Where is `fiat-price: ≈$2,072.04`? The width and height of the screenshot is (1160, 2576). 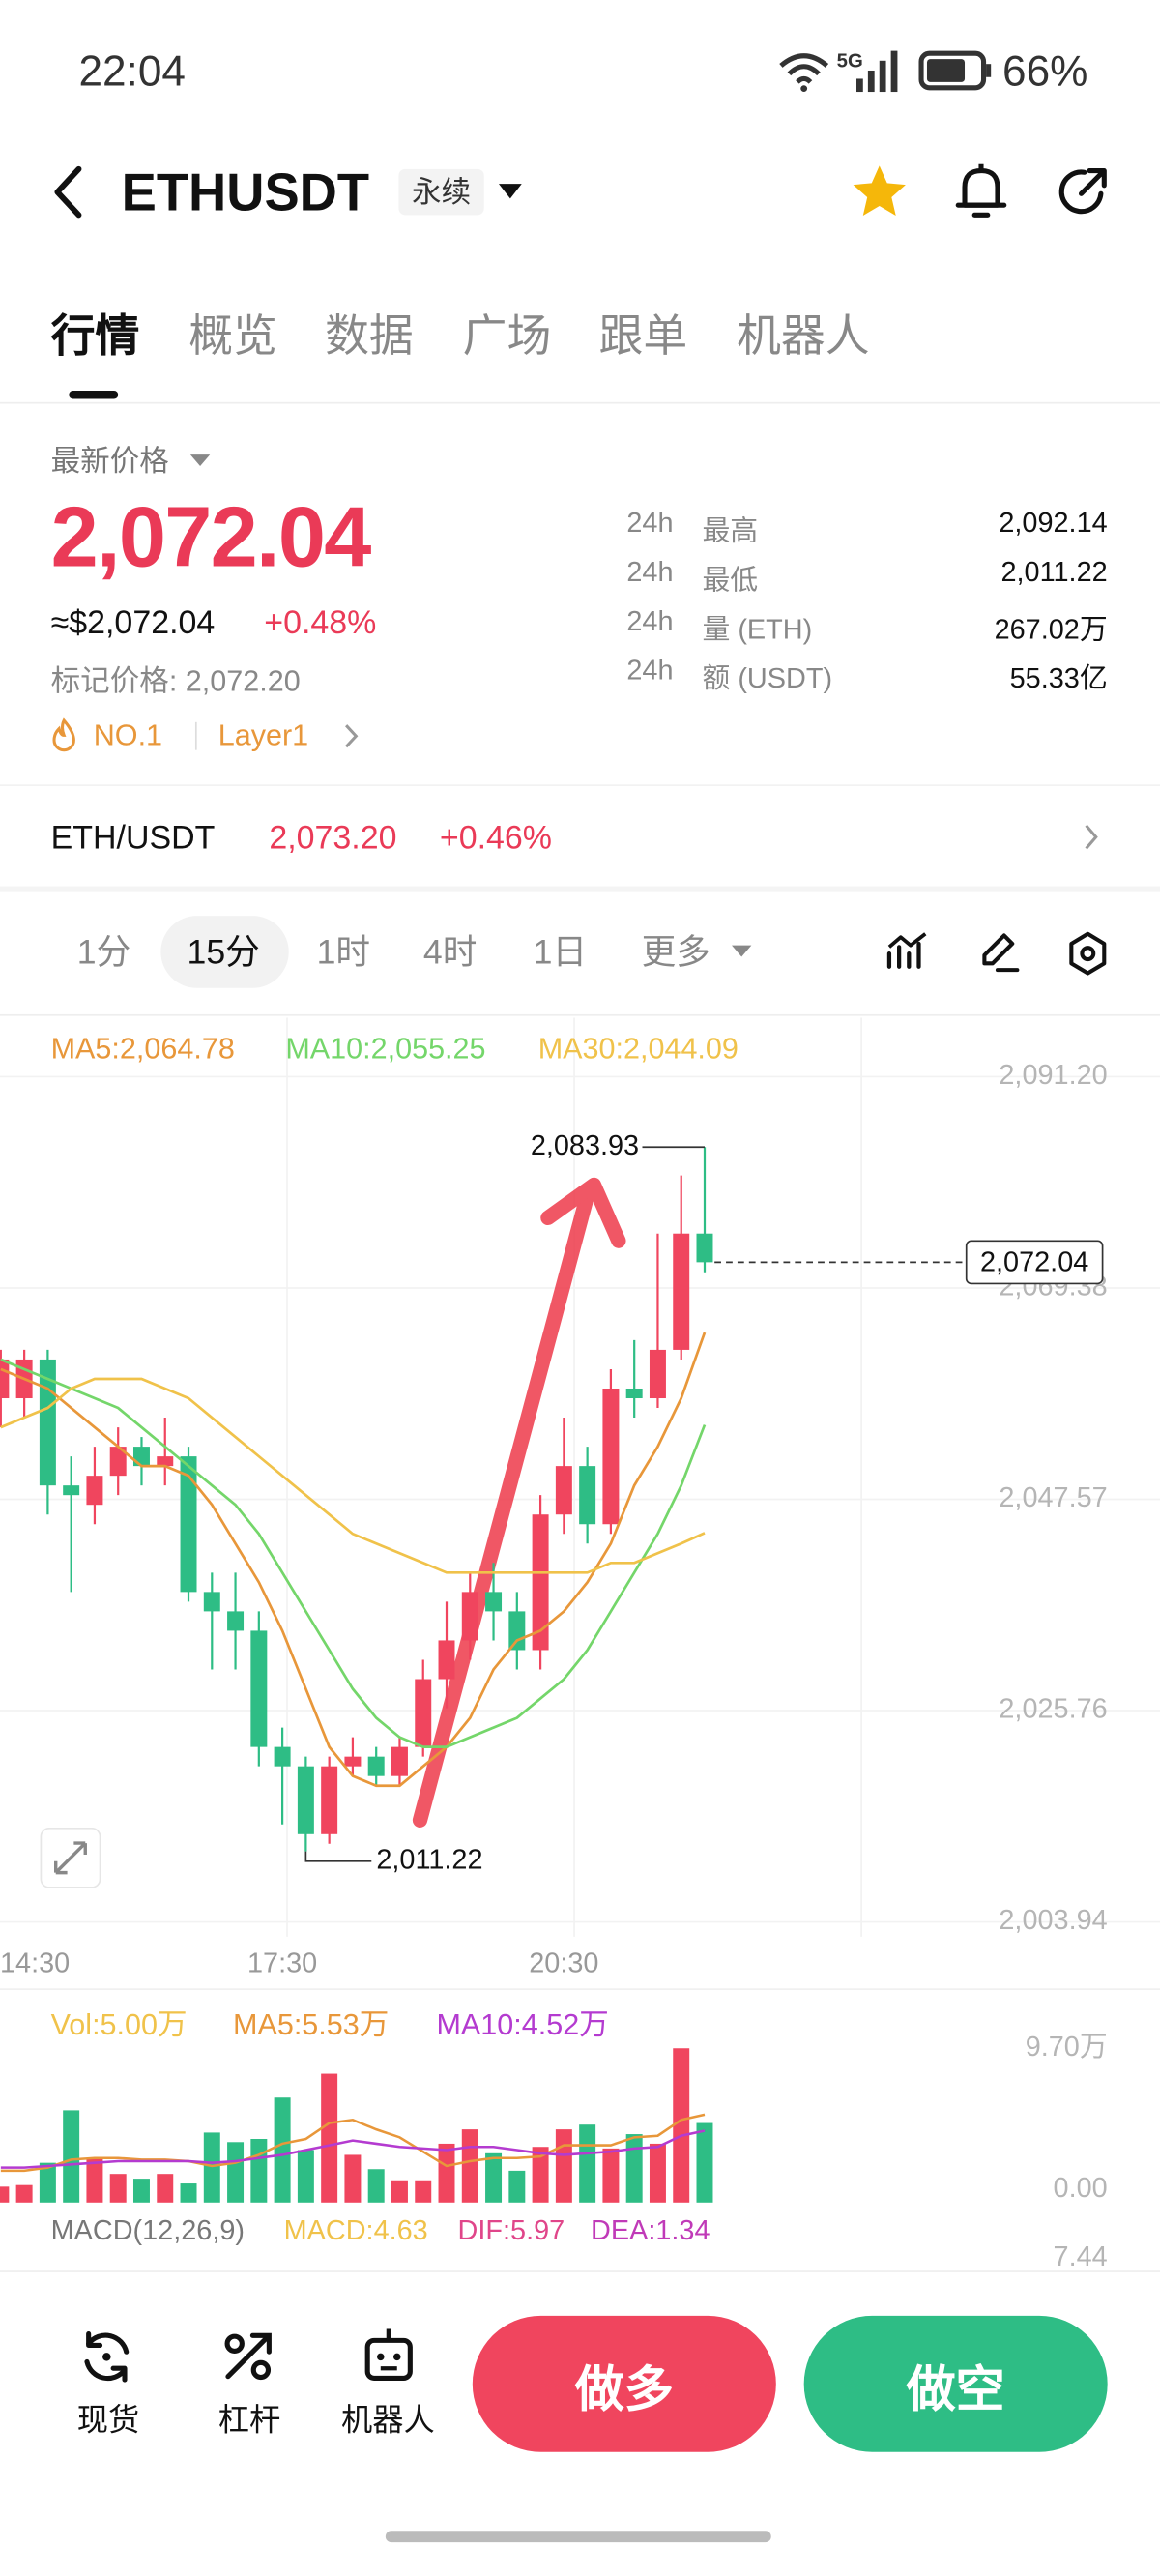
fiat-price: ≈$2,072.04 is located at coordinates (133, 623).